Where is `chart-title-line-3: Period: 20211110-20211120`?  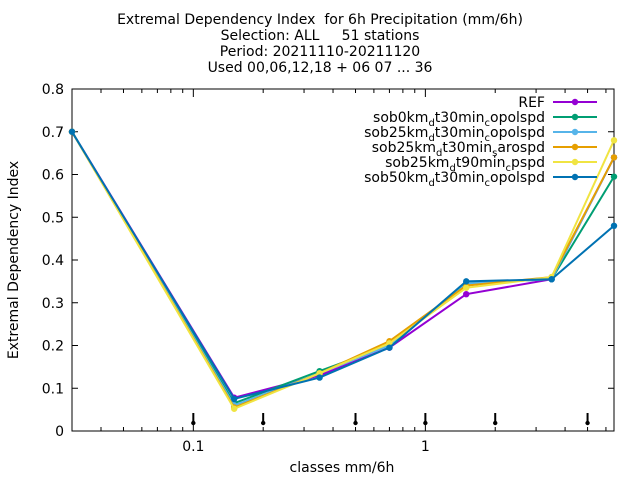 chart-title-line-3: Period: 20211110-20211120 is located at coordinates (320, 52).